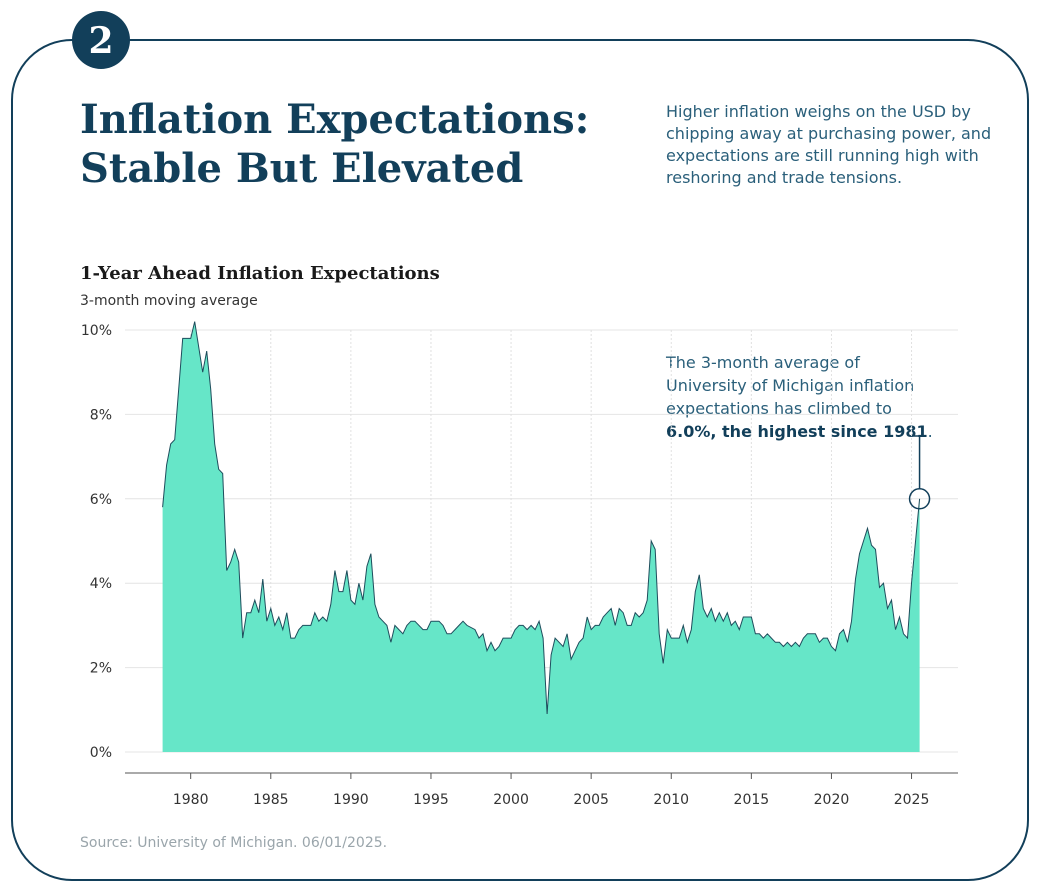  Describe the element at coordinates (511, 800) in the screenshot. I see `x-tick-label: 2000` at that location.